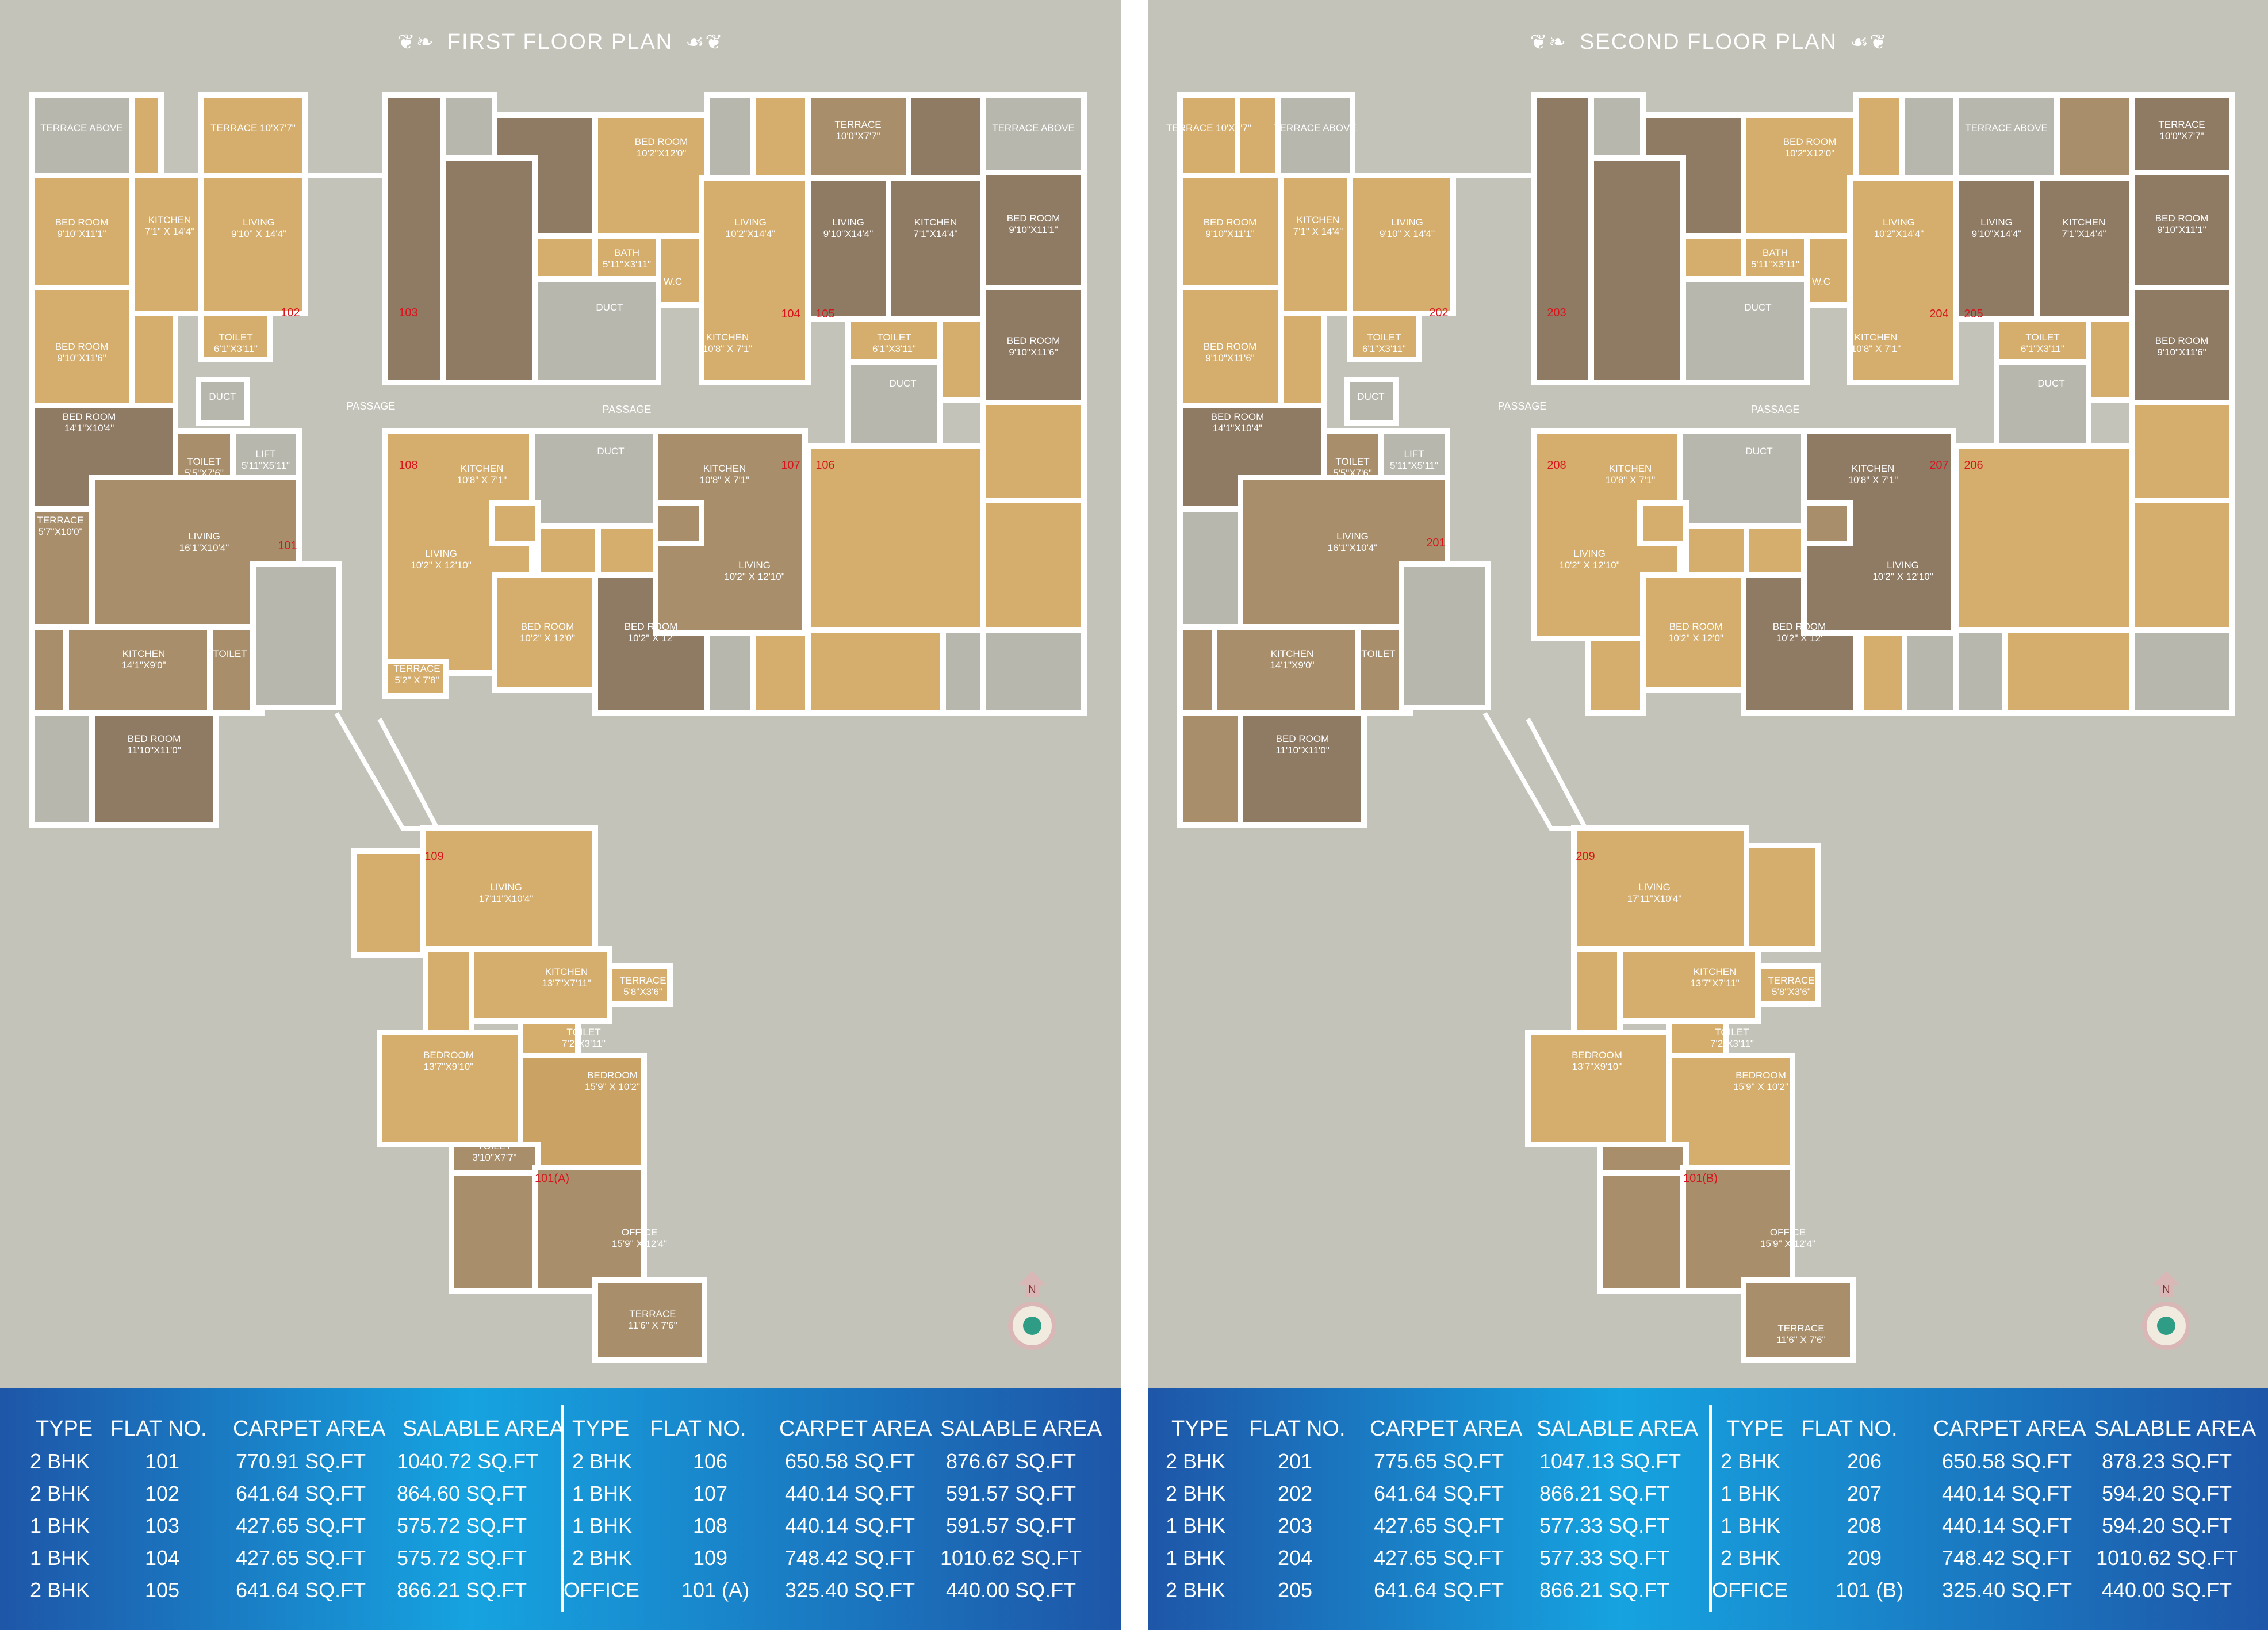 The width and height of the screenshot is (2268, 1630). Describe the element at coordinates (280, 1498) in the screenshot. I see `table-row: 2 BHK 102 641.64 SQ.FT 864.60 SQ.FT` at that location.